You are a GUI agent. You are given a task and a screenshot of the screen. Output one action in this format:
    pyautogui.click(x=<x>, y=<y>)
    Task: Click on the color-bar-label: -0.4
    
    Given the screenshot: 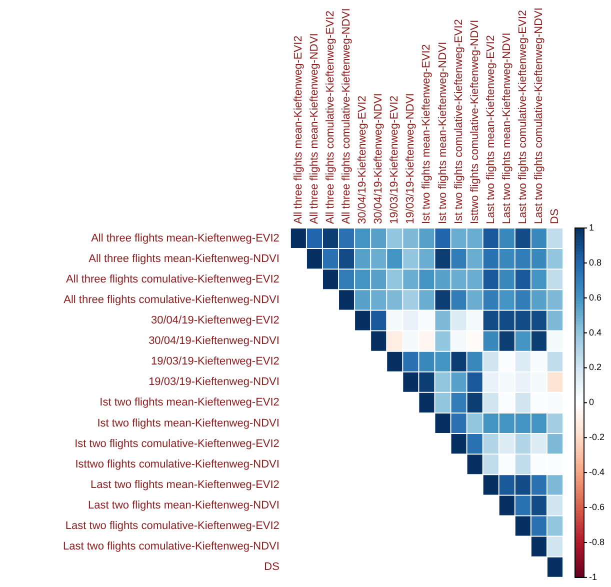 What is the action you would take?
    pyautogui.click(x=597, y=472)
    